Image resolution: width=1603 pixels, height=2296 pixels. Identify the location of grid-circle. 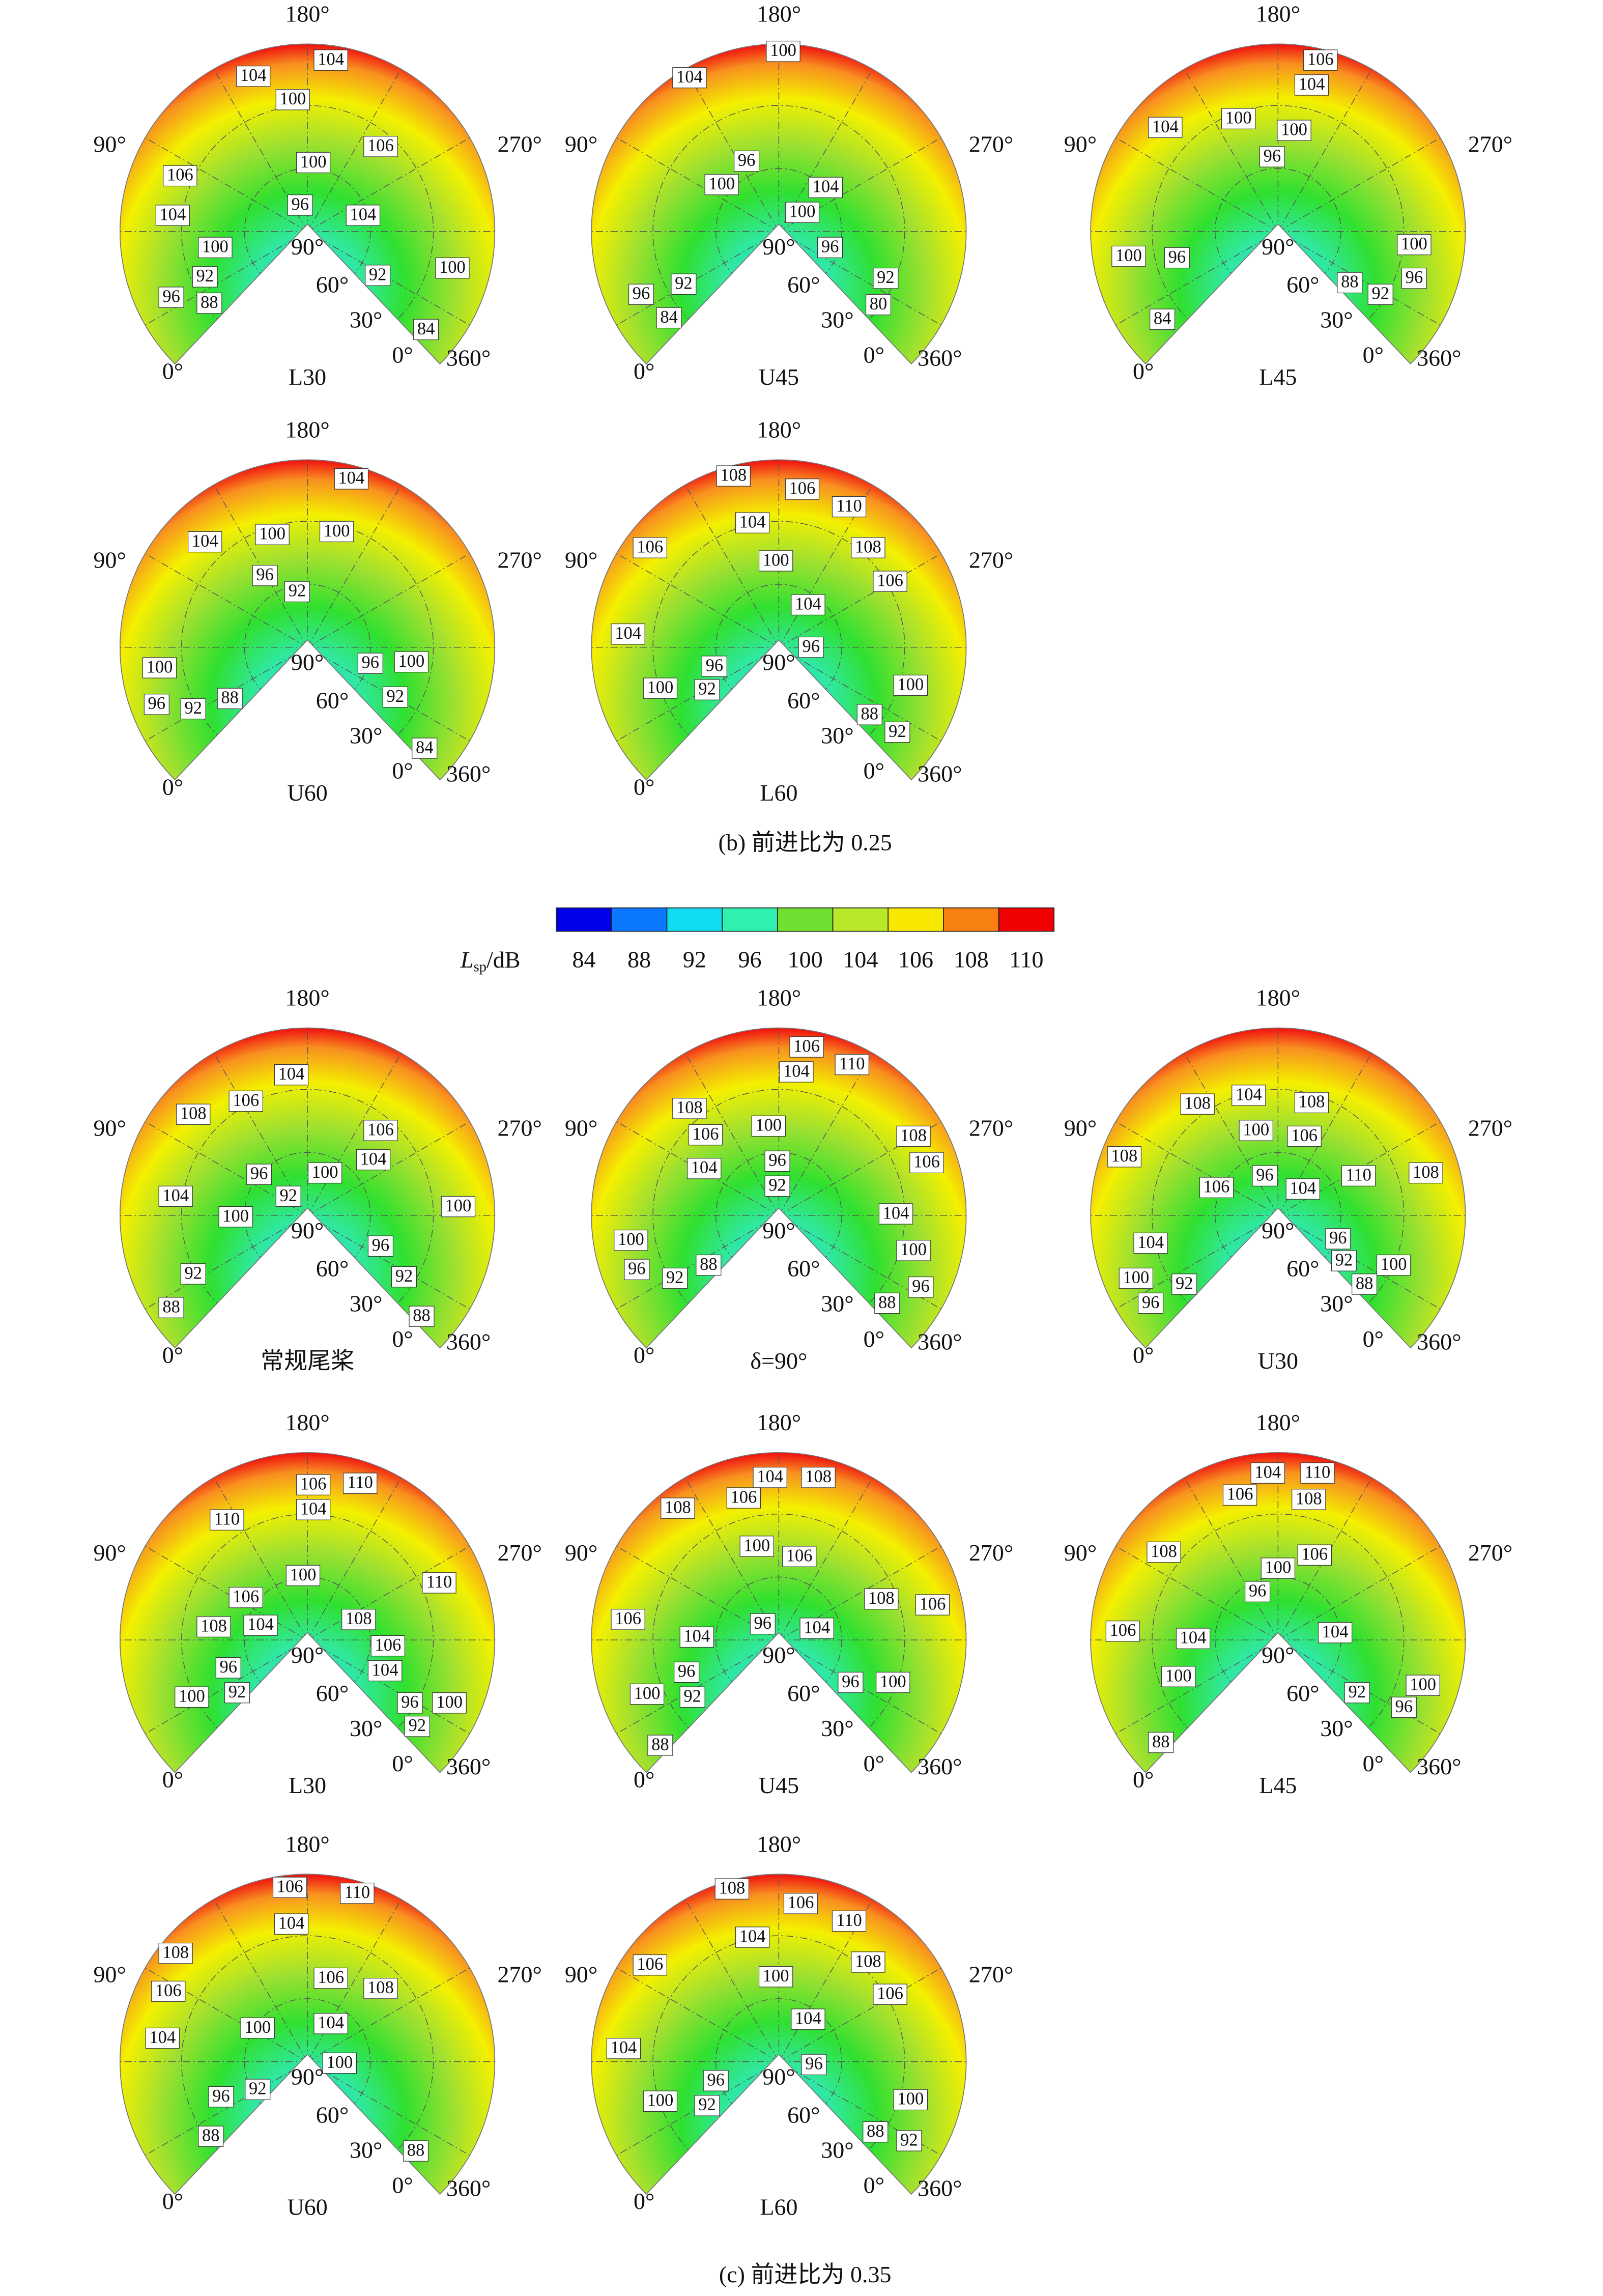
(1278, 231).